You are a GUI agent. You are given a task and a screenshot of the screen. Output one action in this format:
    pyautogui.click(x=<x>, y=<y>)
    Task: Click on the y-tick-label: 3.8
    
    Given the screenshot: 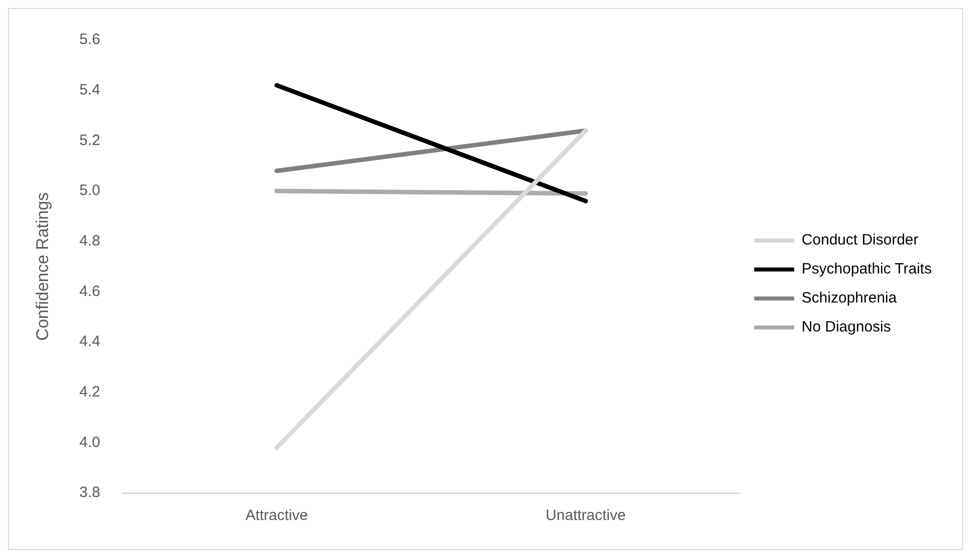 What is the action you would take?
    pyautogui.click(x=89, y=493)
    